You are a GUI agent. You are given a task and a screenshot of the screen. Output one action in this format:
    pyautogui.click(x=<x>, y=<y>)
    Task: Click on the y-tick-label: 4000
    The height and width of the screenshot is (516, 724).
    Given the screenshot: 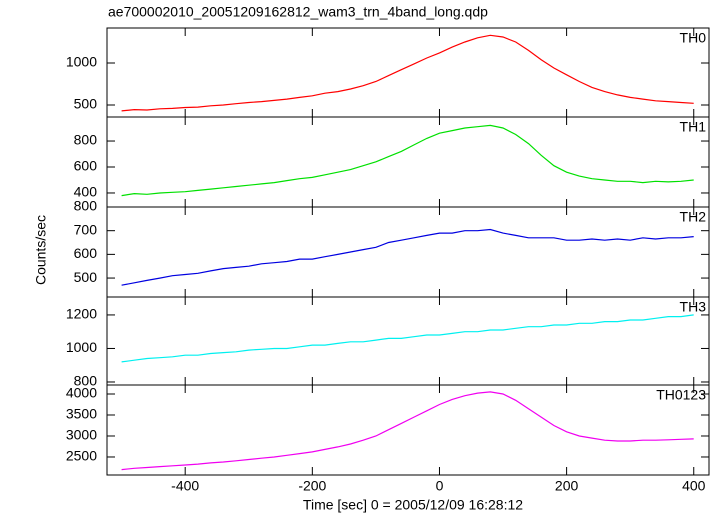 What is the action you would take?
    pyautogui.click(x=81, y=393)
    